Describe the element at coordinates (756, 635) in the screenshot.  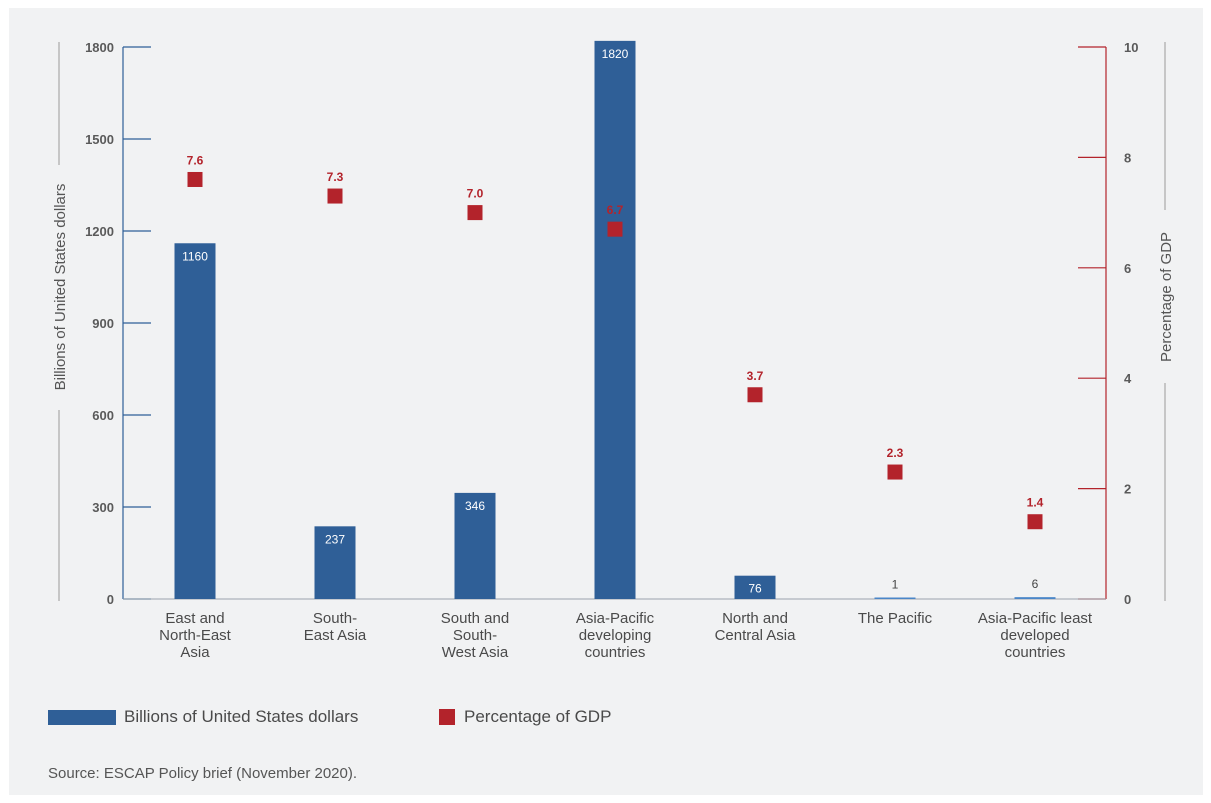
I see `category-label: Central Asia` at that location.